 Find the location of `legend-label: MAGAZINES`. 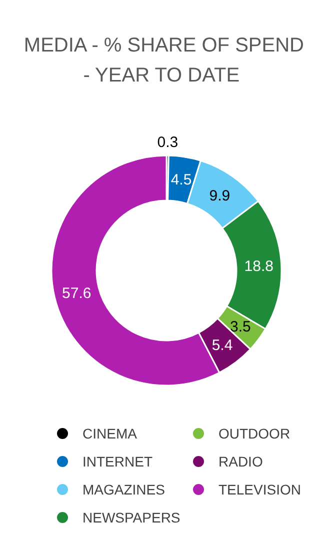

legend-label: MAGAZINES is located at coordinates (123, 490).